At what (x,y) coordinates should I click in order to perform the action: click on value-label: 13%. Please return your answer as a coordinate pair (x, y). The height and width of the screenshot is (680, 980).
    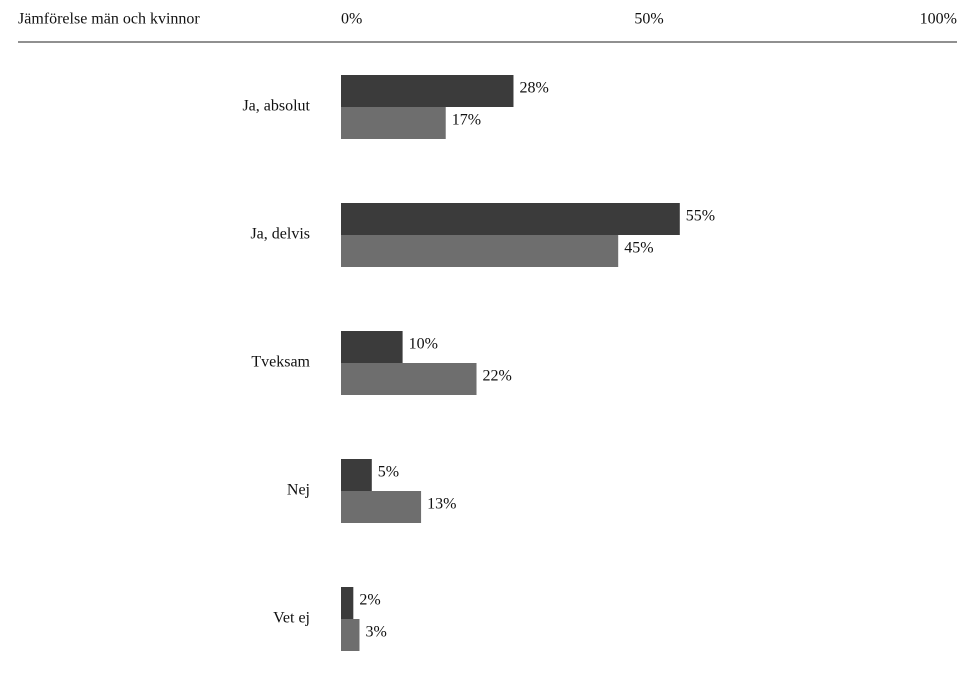
    Looking at the image, I should click on (441, 504).